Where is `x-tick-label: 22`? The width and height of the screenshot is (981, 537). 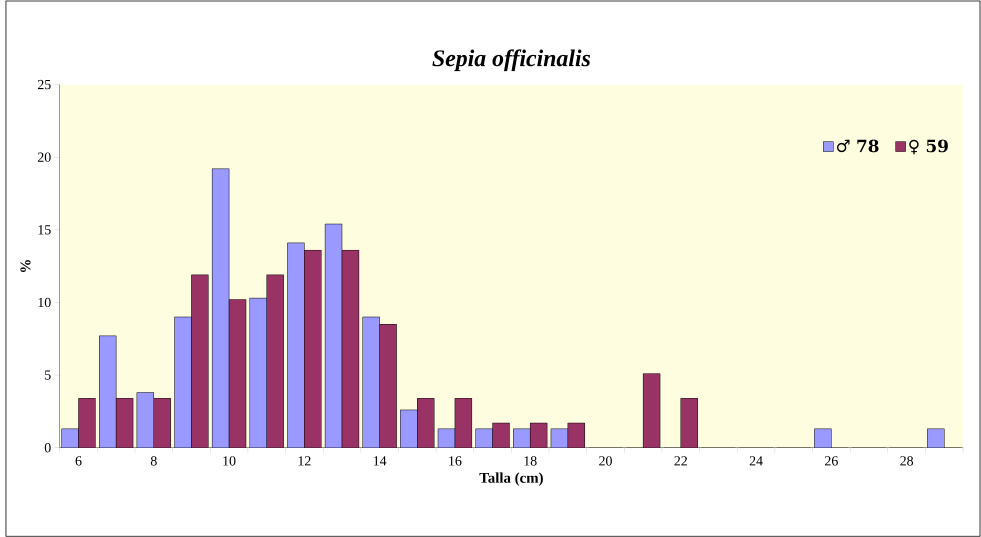 x-tick-label: 22 is located at coordinates (680, 461).